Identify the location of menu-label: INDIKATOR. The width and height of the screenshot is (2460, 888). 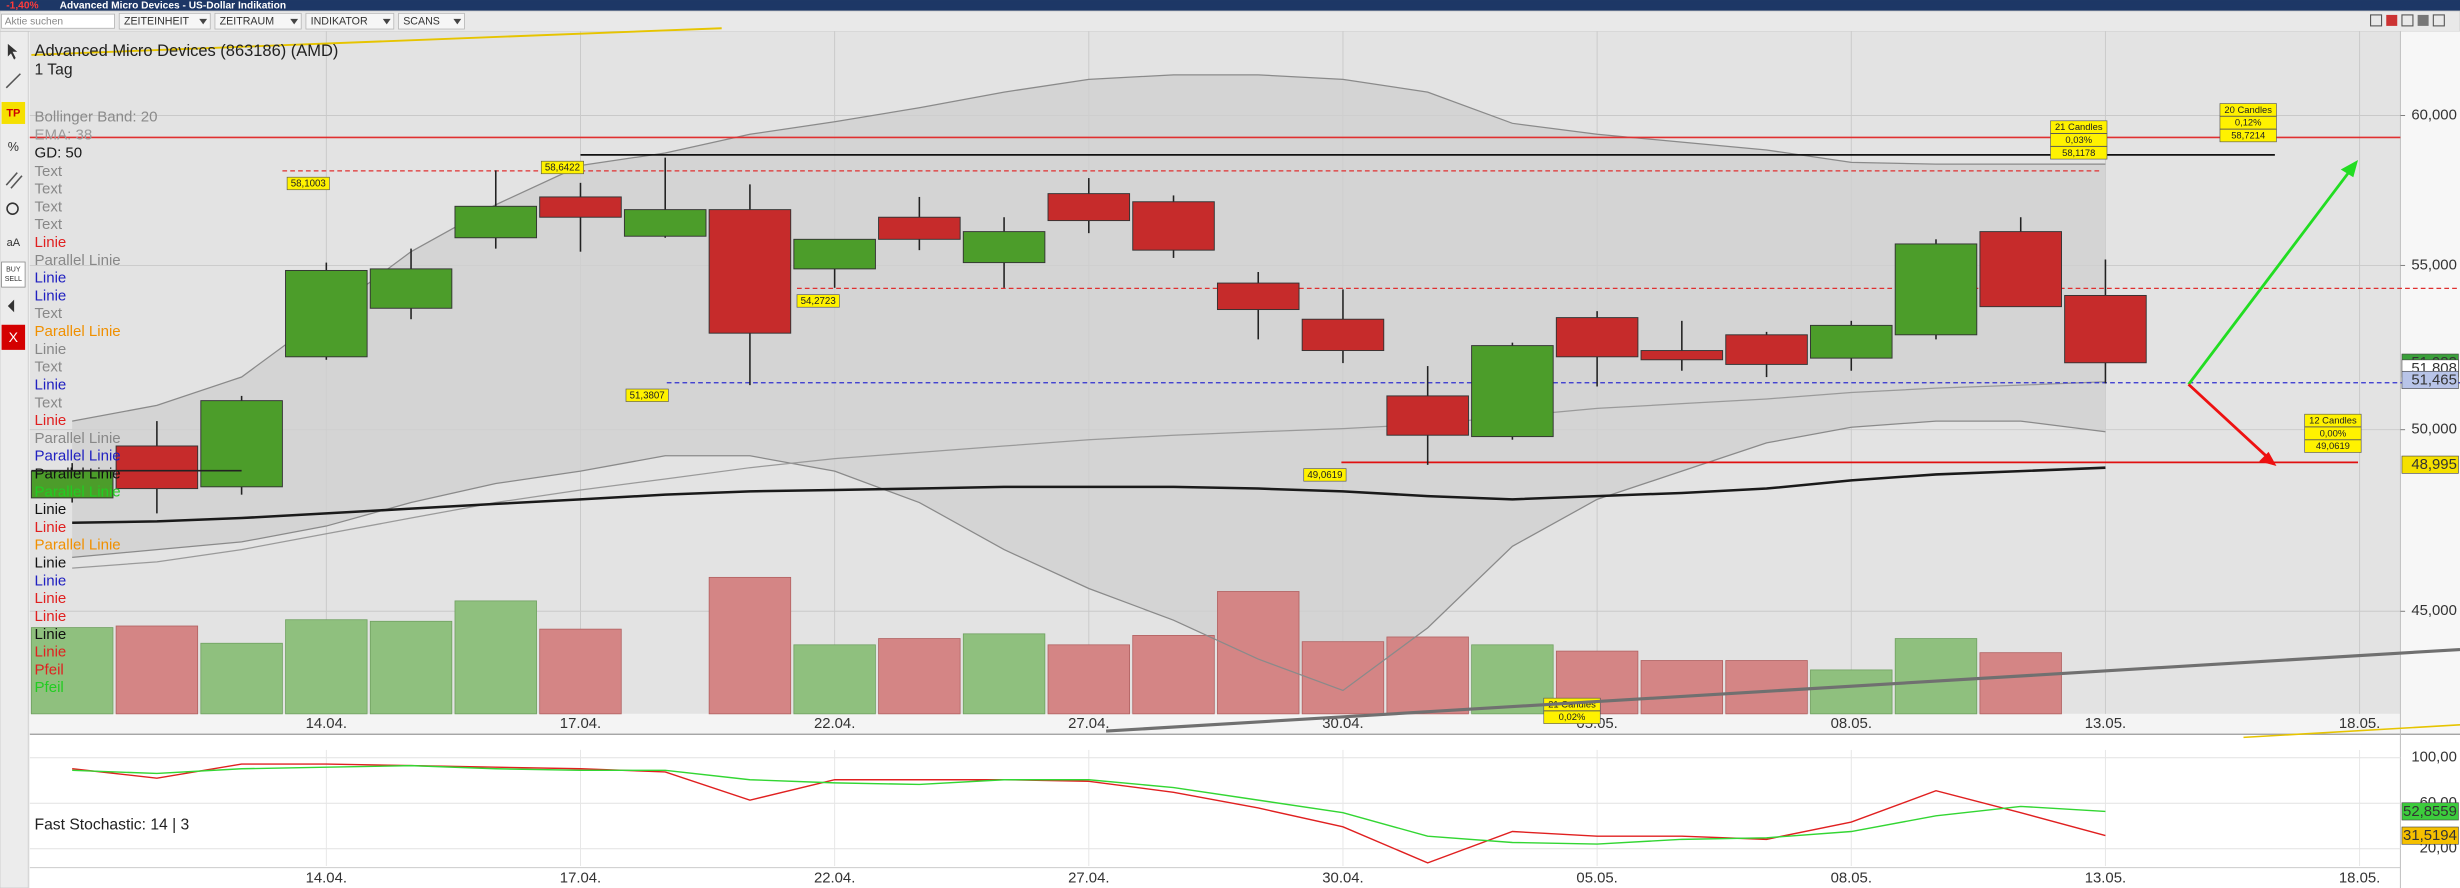
(339, 21).